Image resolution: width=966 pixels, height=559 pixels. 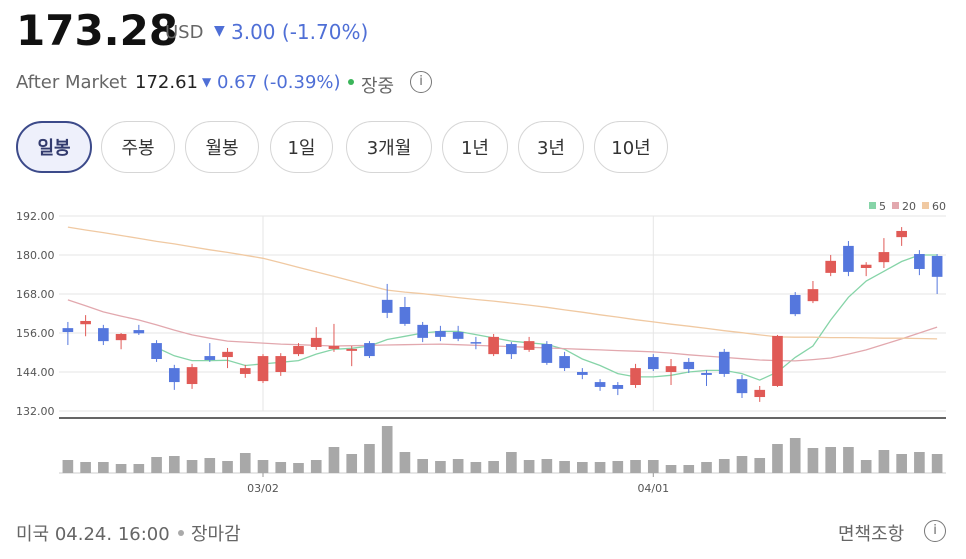 What do you see at coordinates (207, 82) in the screenshot?
I see `down-arrow: ▼` at bounding box center [207, 82].